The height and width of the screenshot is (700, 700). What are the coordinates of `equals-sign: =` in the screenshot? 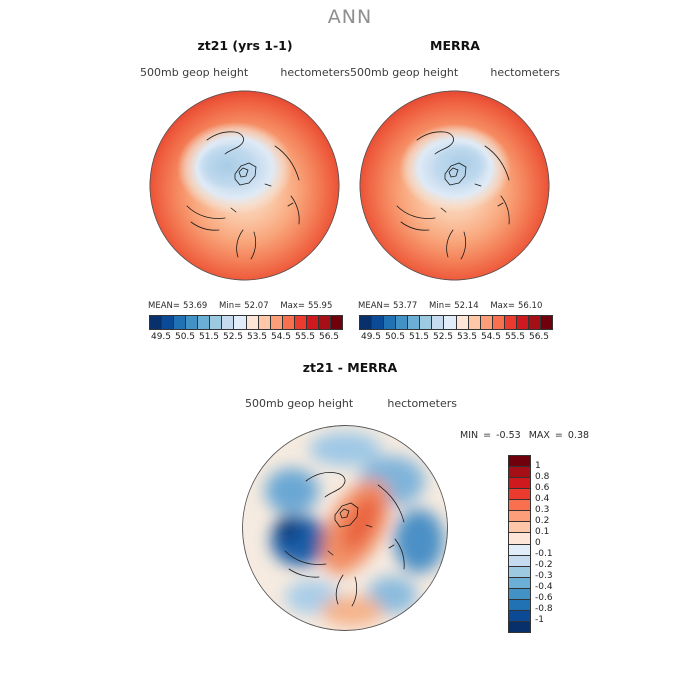 It's located at (487, 435).